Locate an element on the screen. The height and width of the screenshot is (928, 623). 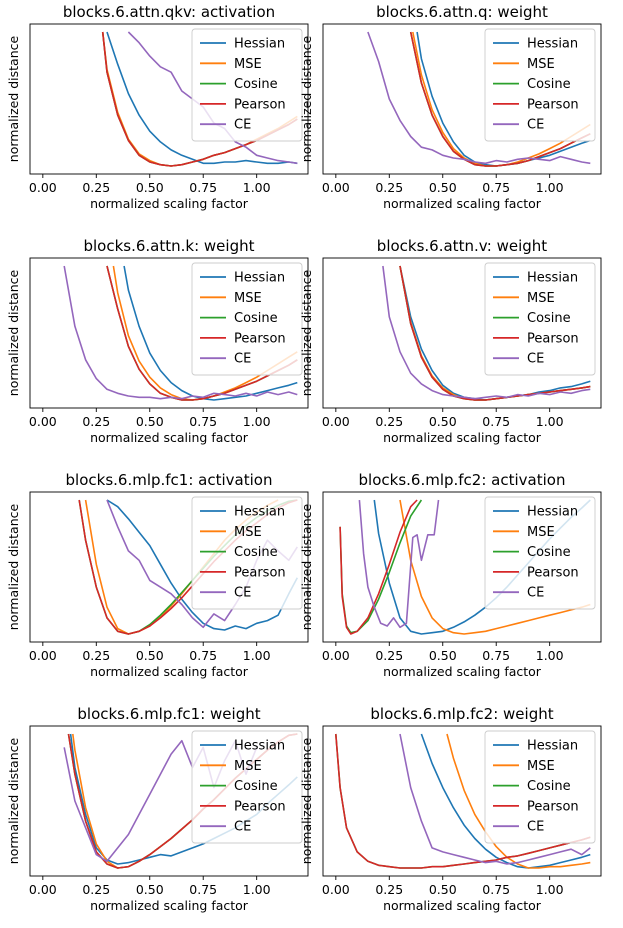
panel-title: blocks.6.mlp.fc2: weight is located at coordinates (461, 714).